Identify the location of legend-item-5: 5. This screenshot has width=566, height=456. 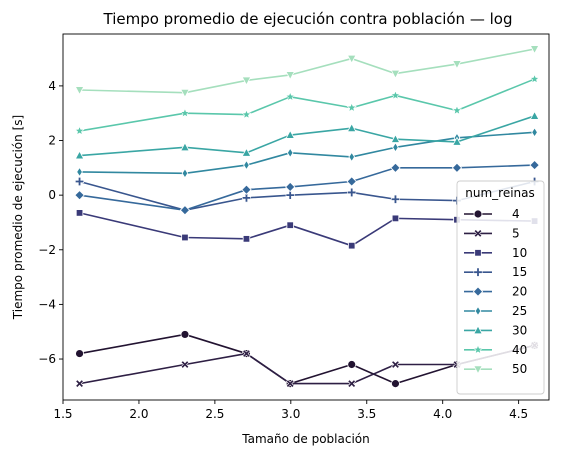
(492, 233).